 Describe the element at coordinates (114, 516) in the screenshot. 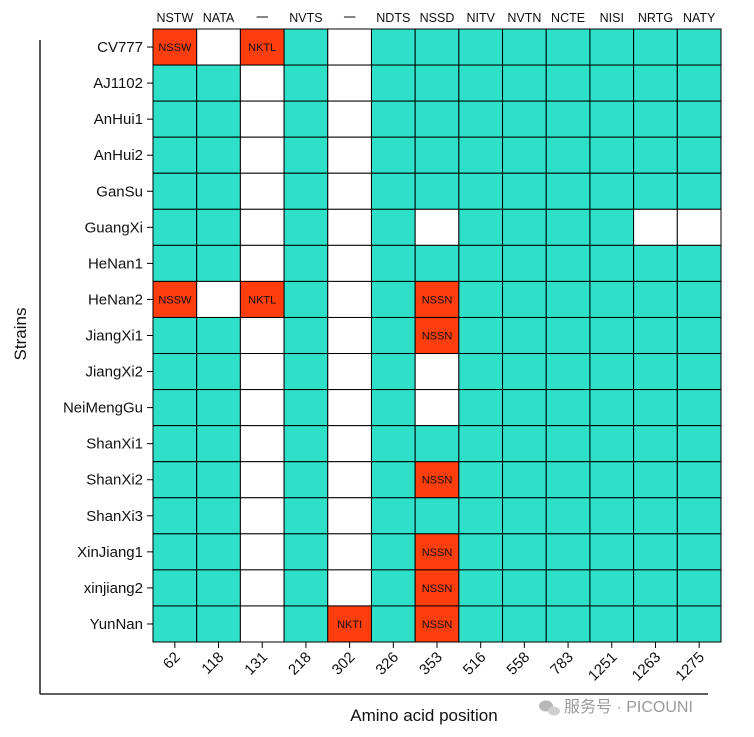

I see `y-tick-label: ShanXi3` at that location.